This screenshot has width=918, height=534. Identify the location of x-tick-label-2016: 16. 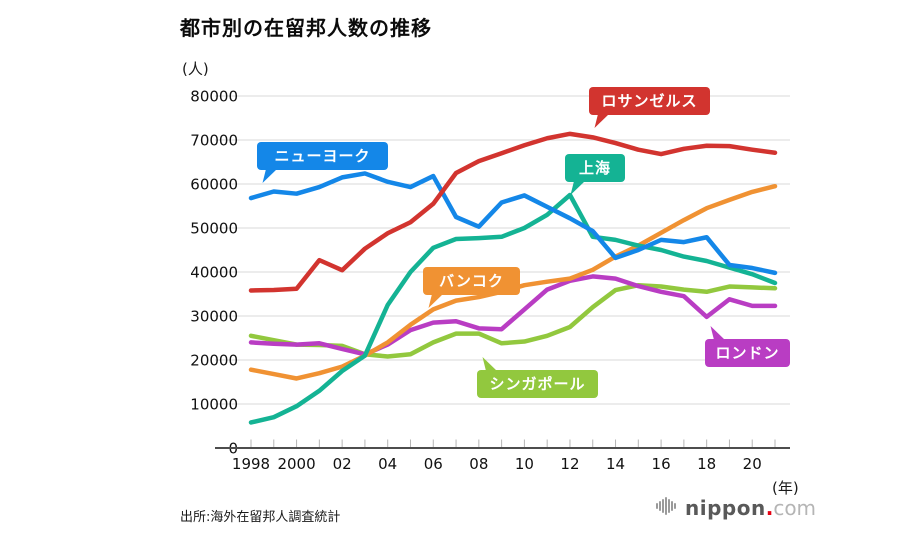
(661, 464).